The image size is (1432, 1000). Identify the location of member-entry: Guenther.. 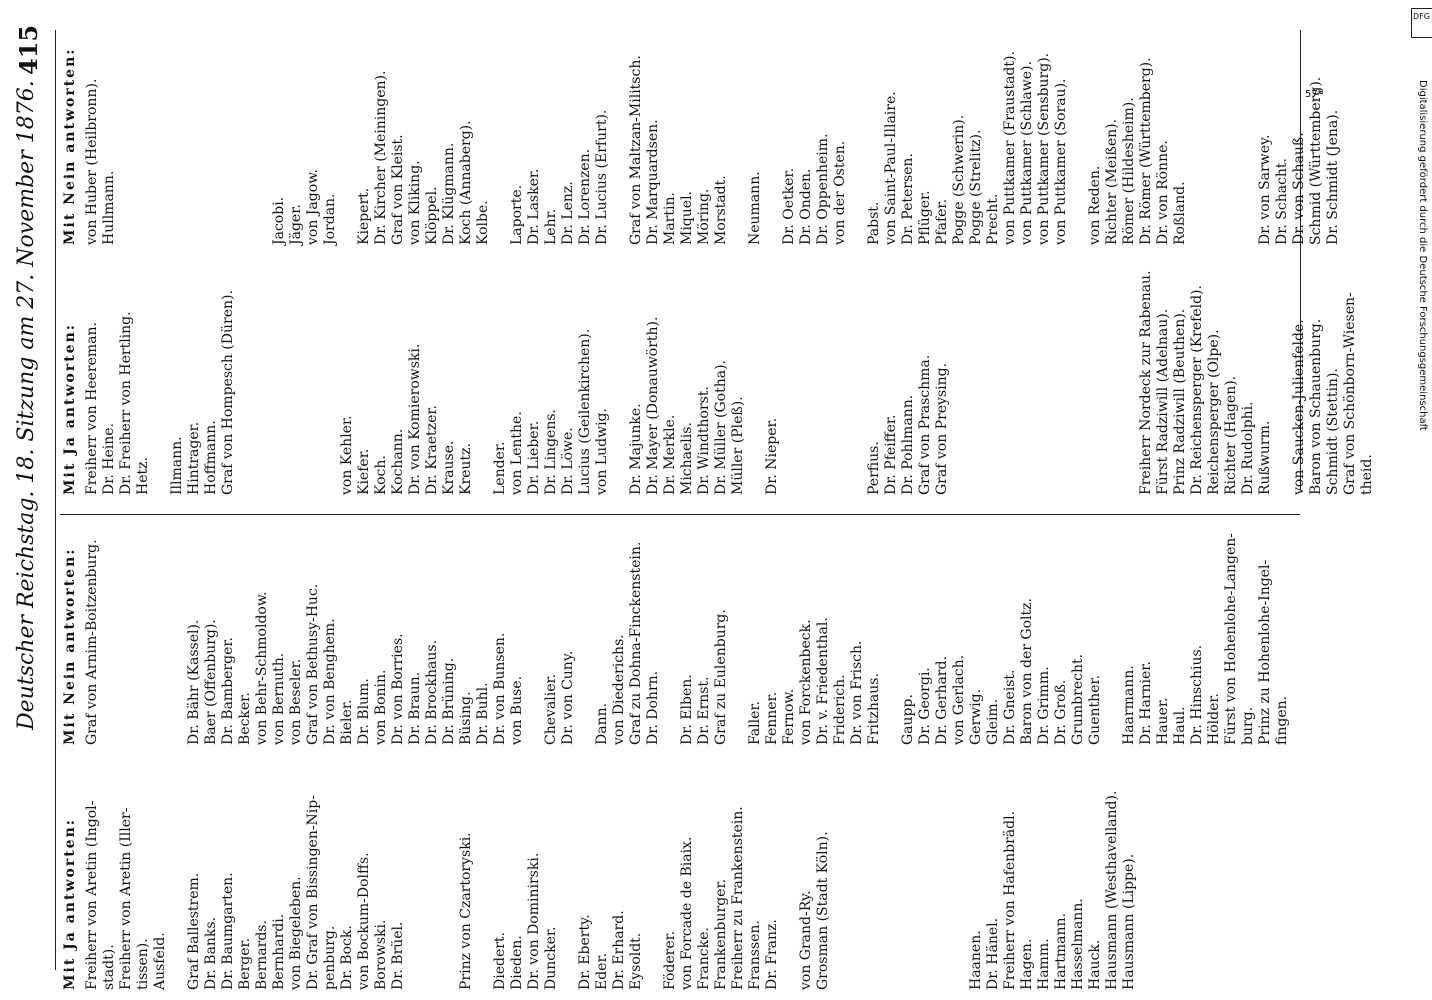
(1095, 709).